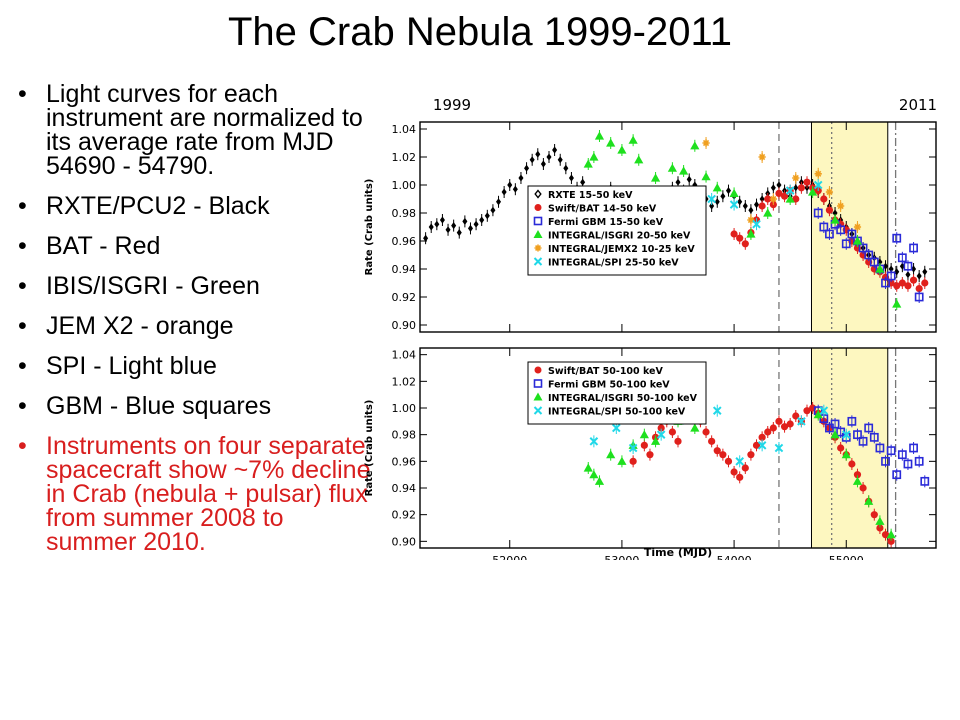 This screenshot has width=960, height=720. What do you see at coordinates (617, 230) in the screenshot?
I see `legend-box` at bounding box center [617, 230].